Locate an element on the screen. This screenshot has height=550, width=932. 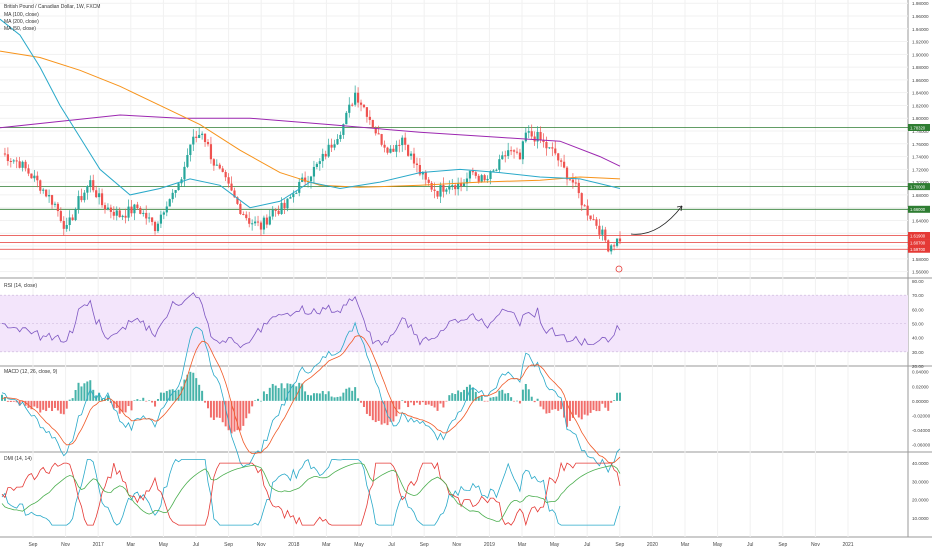
rsi-tick-label: 30.00 is located at coordinates (918, 352).